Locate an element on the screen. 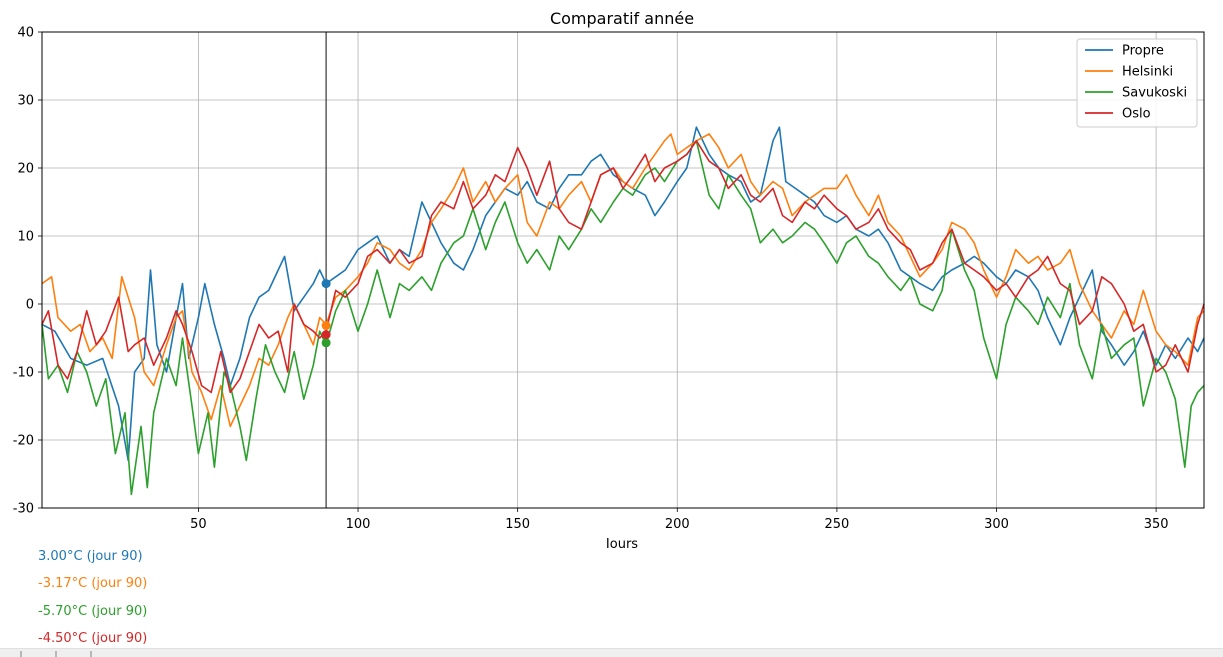 The width and height of the screenshot is (1223, 657). legend-label-propre: Propre is located at coordinates (1143, 51).